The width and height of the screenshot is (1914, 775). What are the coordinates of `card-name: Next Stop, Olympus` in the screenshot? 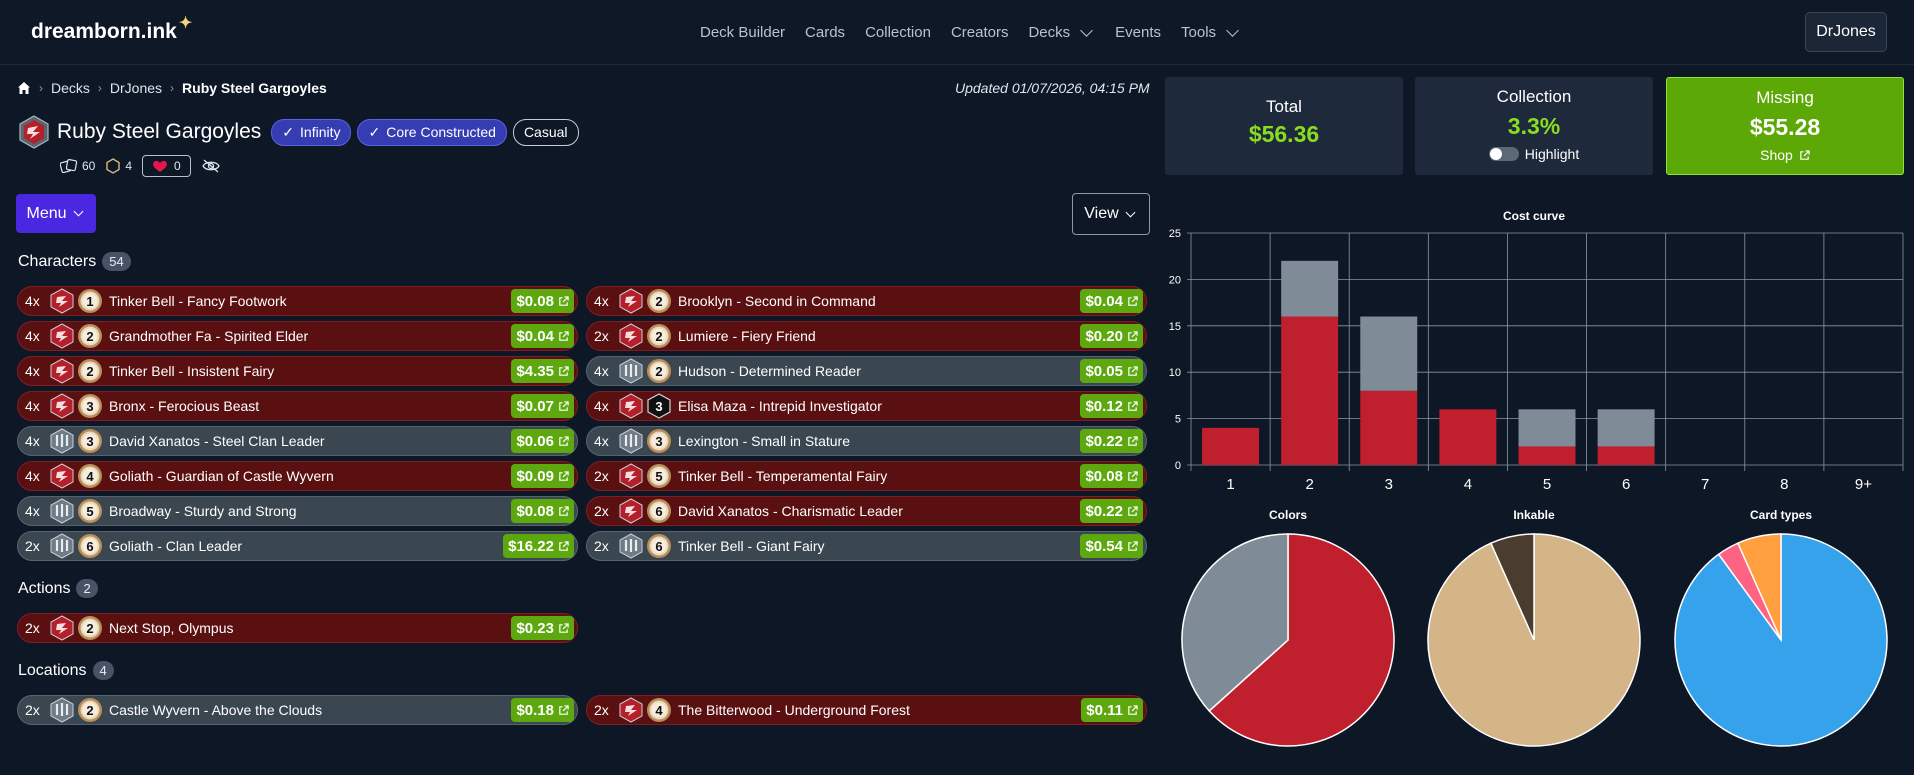 It's located at (171, 628).